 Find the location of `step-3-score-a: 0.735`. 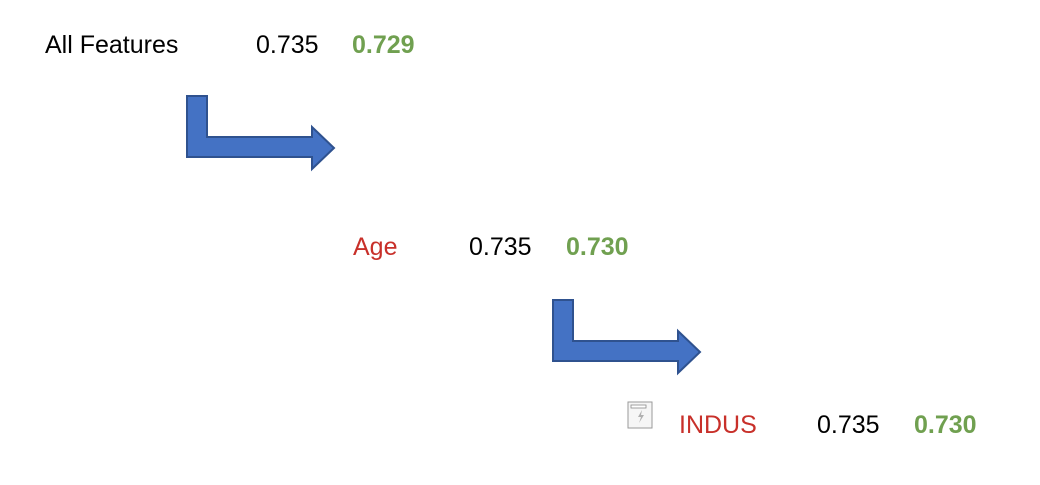

step-3-score-a: 0.735 is located at coordinates (848, 425).